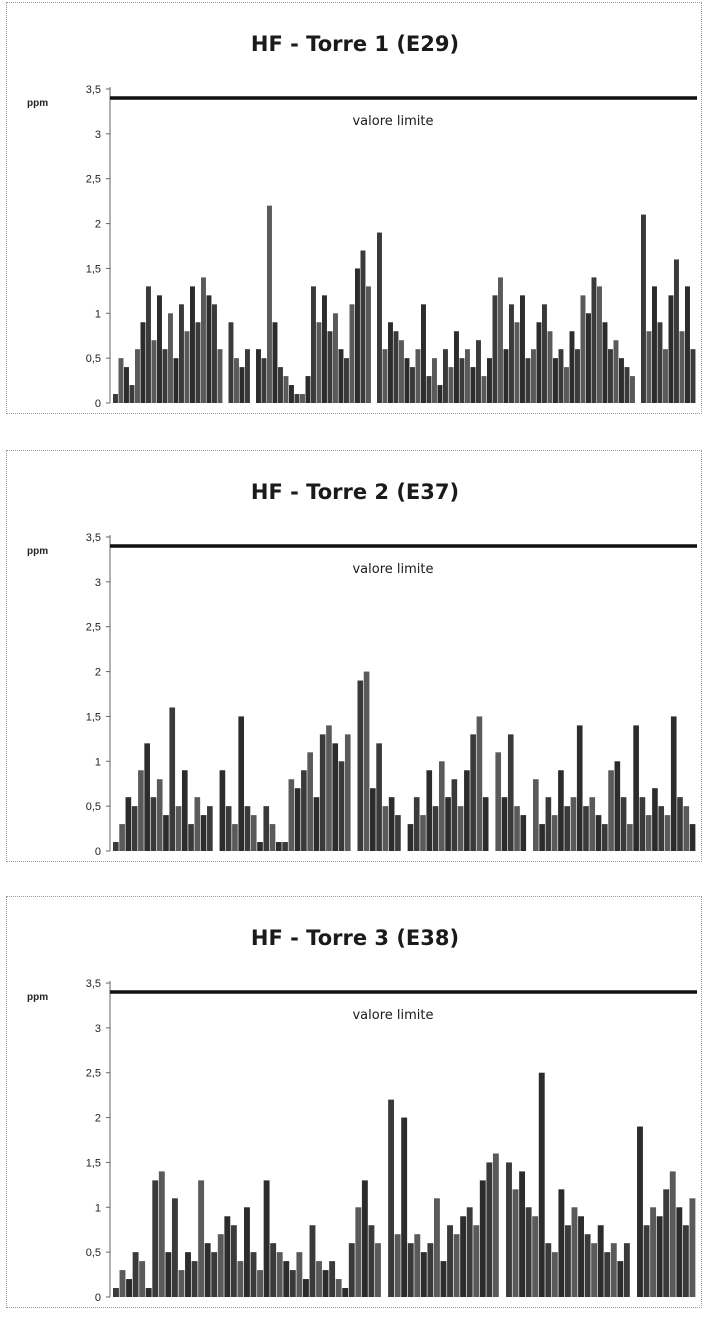 The image size is (704, 1318). What do you see at coordinates (392, 569) in the screenshot?
I see `limit-label: valore limite` at bounding box center [392, 569].